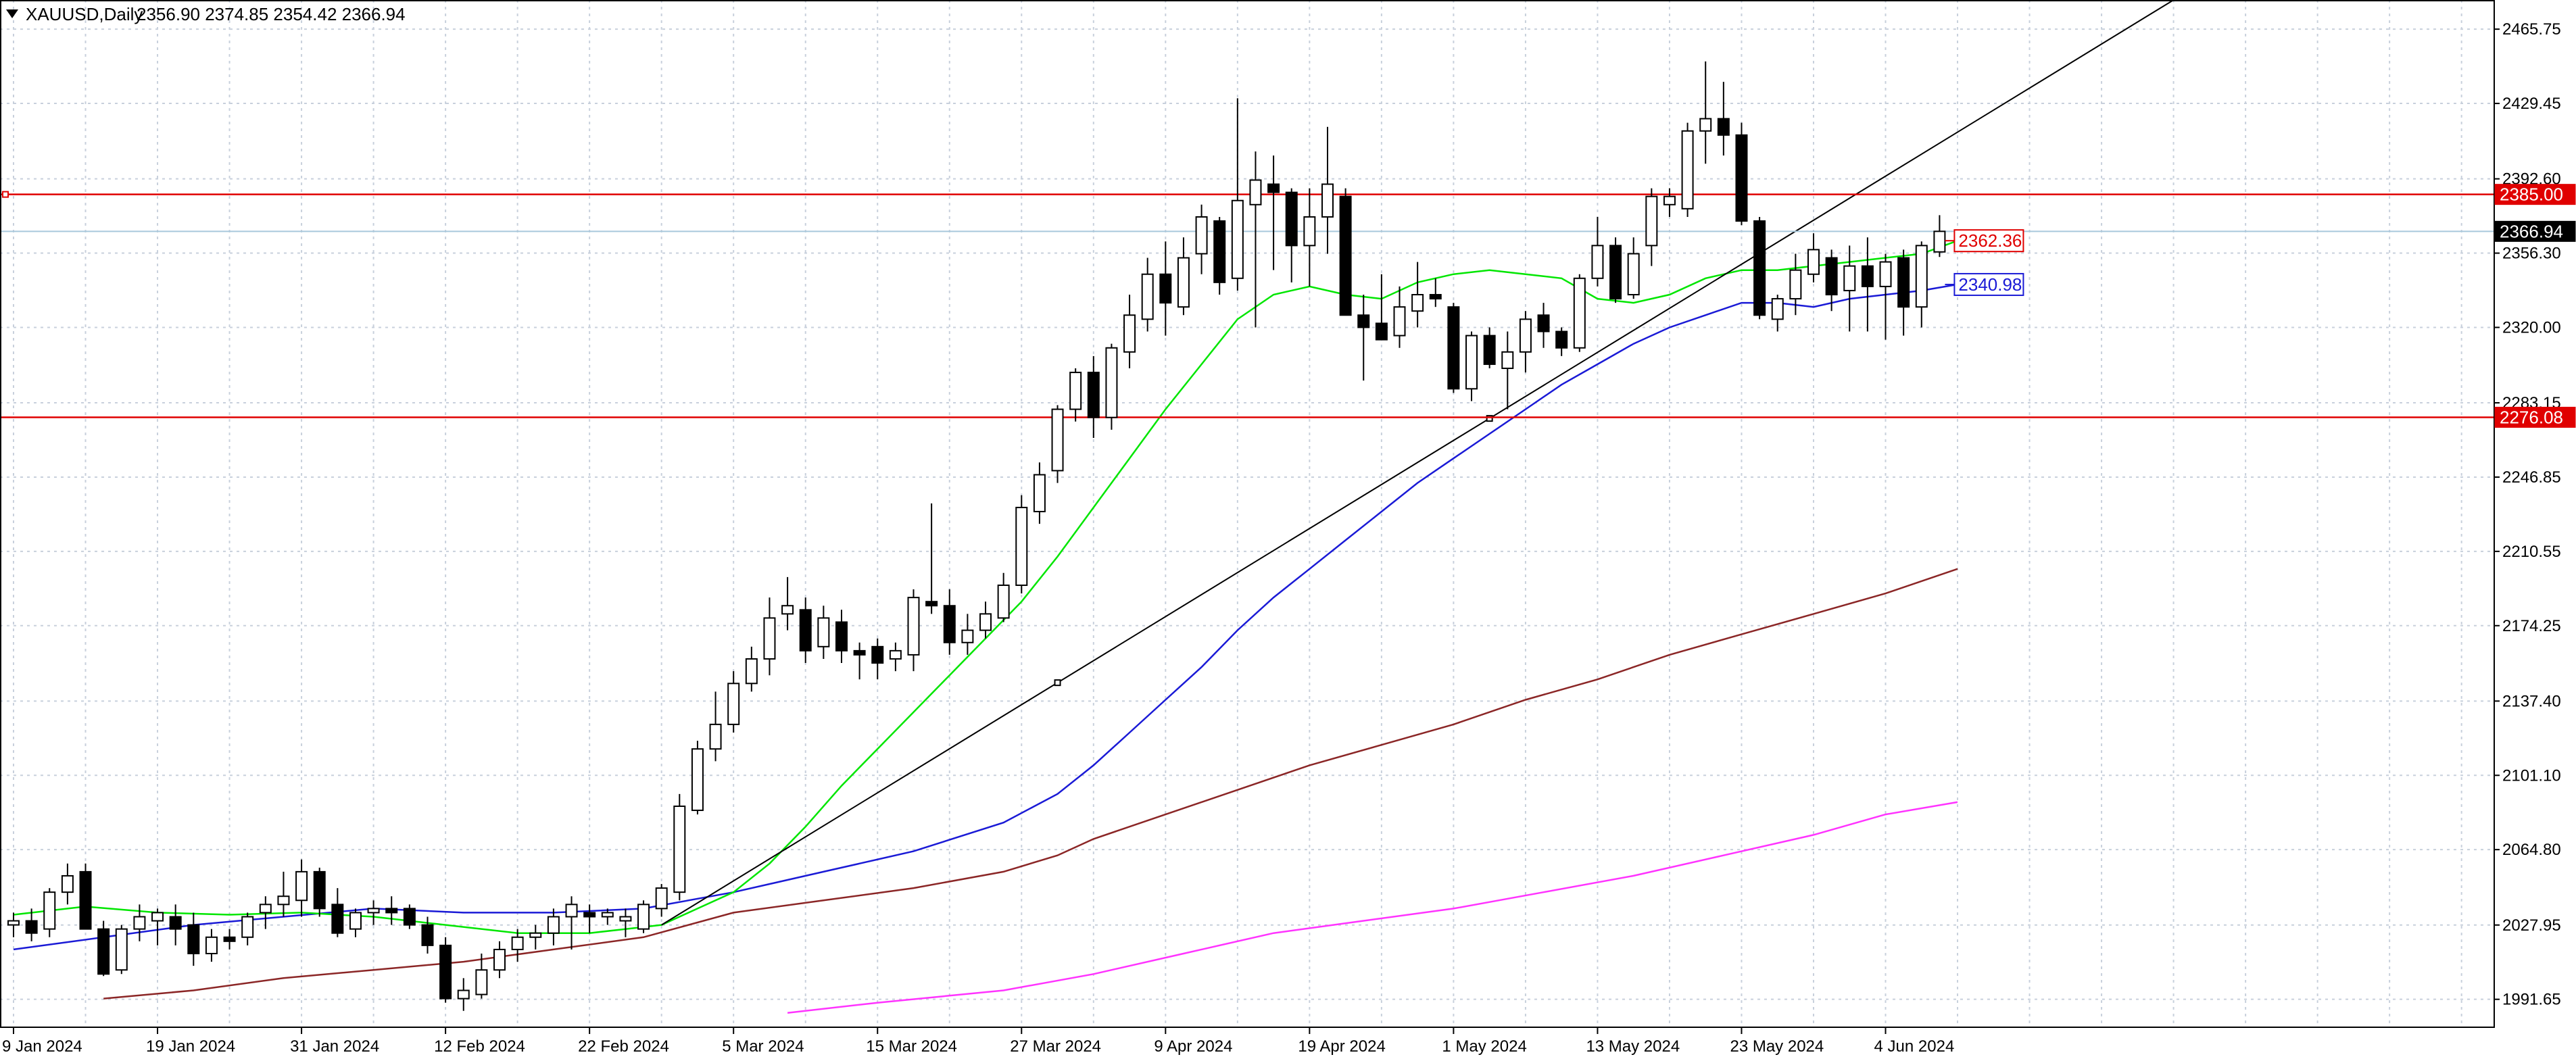 This screenshot has height=1059, width=2576. What do you see at coordinates (1484, 1047) in the screenshot?
I see `x-tick-label: 1 May 2024` at bounding box center [1484, 1047].